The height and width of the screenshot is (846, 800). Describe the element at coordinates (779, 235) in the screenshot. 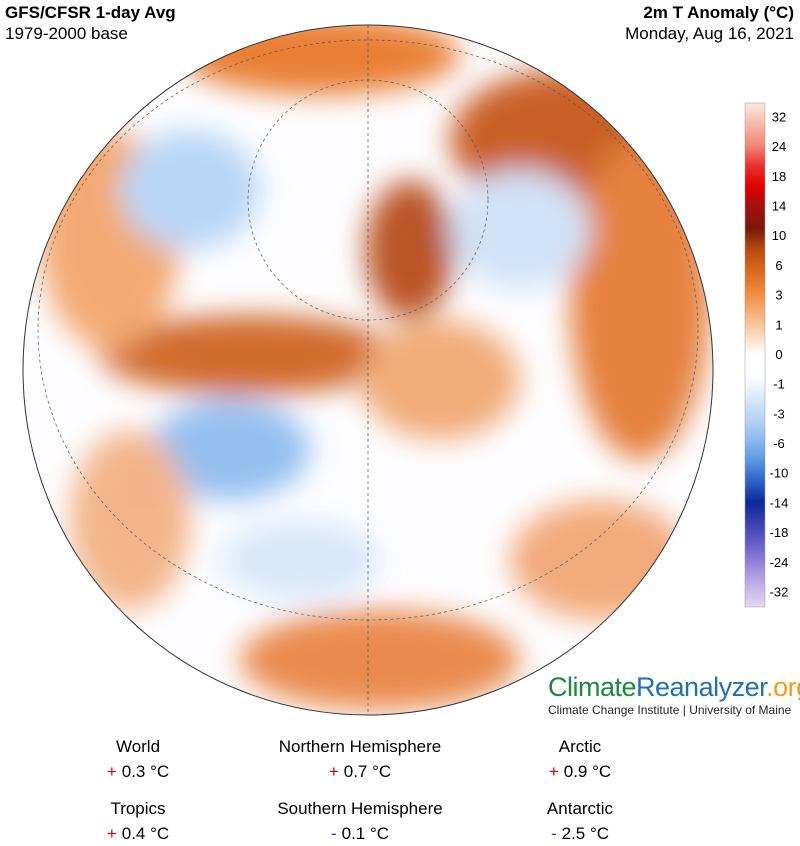

I see `colorbar-label: 10` at that location.